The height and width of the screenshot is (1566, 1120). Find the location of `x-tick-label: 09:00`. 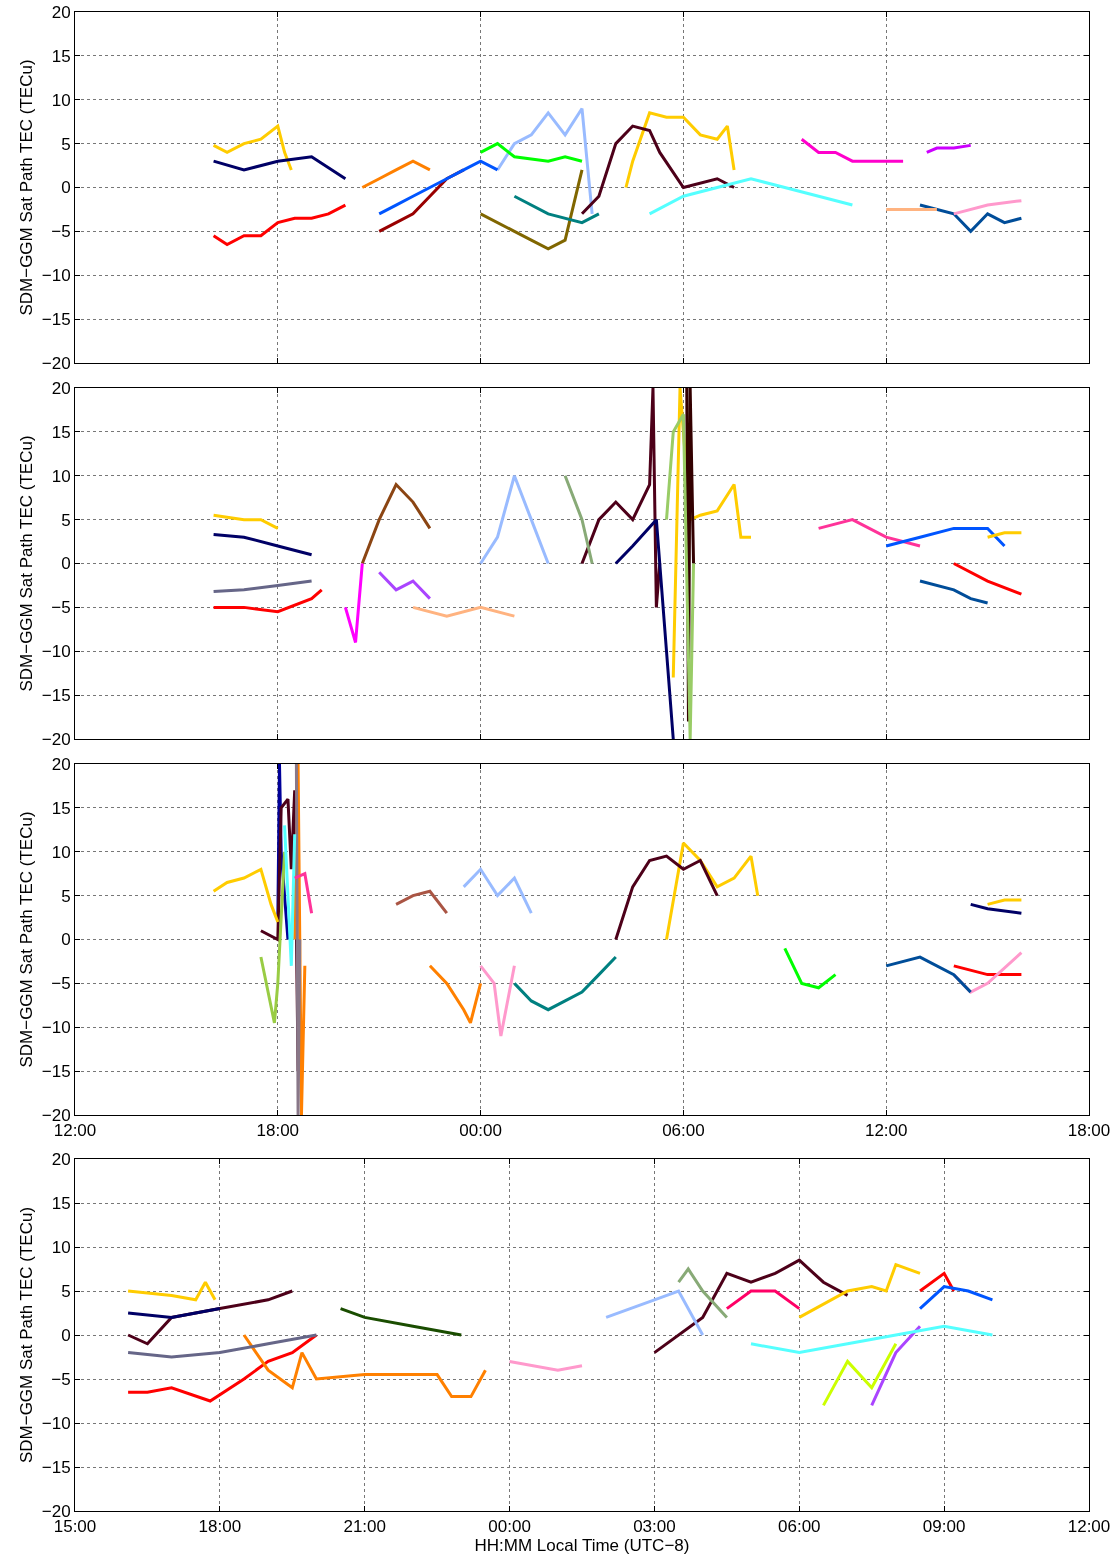

x-tick-label: 09:00 is located at coordinates (944, 1527).